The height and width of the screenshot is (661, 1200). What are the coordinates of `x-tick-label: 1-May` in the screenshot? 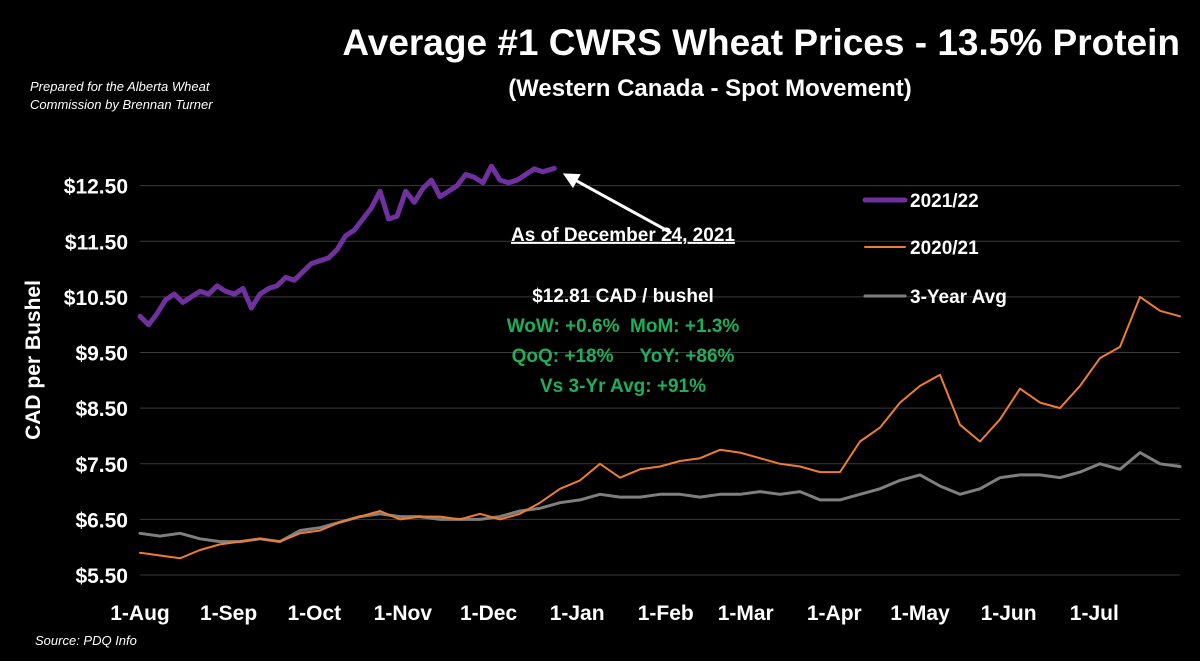 It's located at (920, 613).